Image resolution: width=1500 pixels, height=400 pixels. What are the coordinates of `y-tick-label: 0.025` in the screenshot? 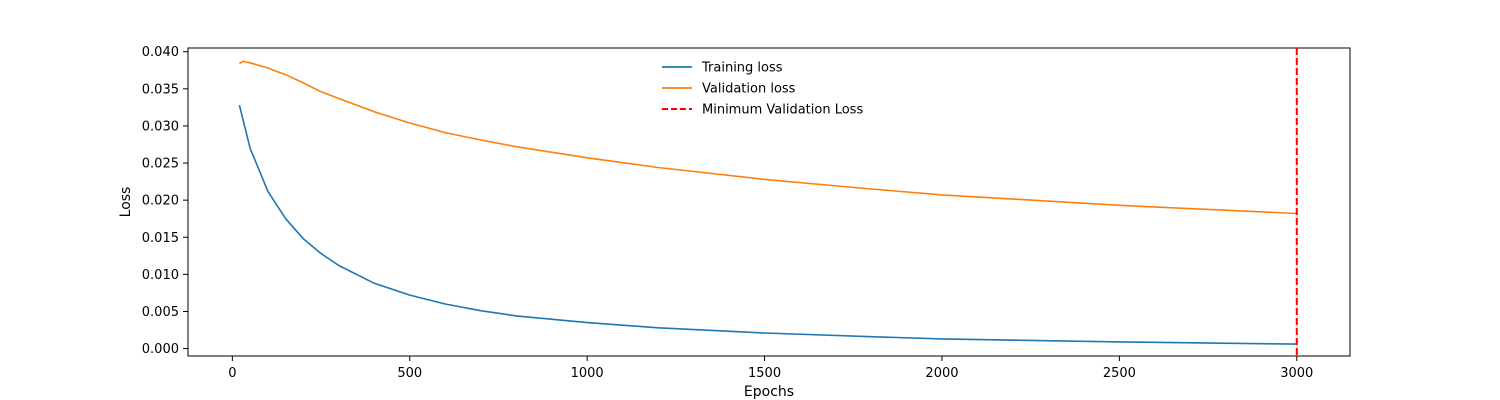 It's located at (160, 164).